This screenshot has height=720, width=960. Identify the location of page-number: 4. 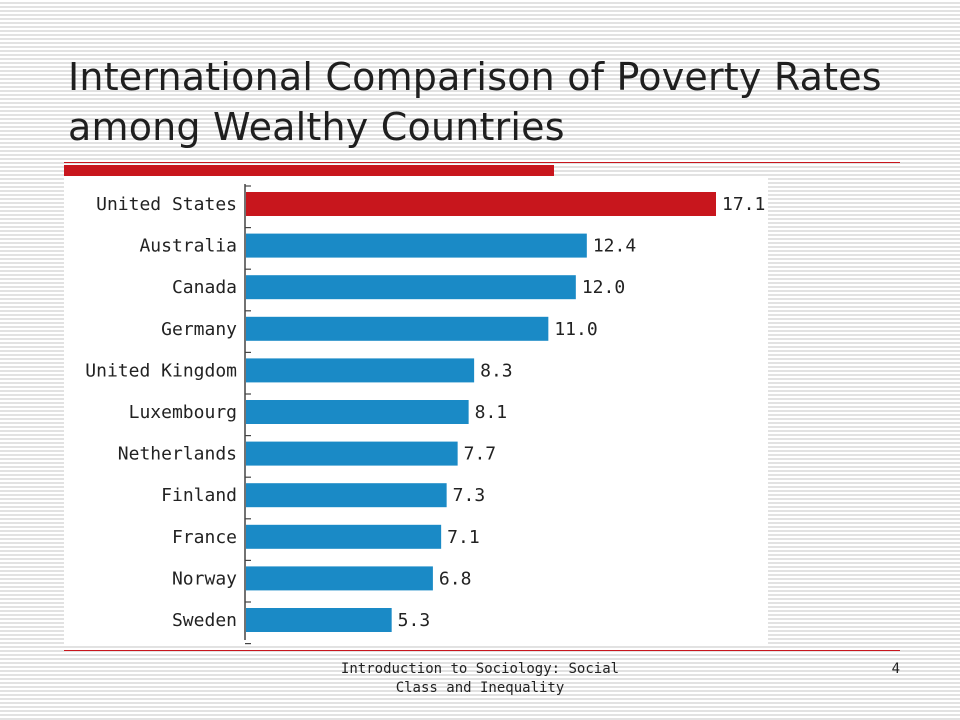
(895, 669).